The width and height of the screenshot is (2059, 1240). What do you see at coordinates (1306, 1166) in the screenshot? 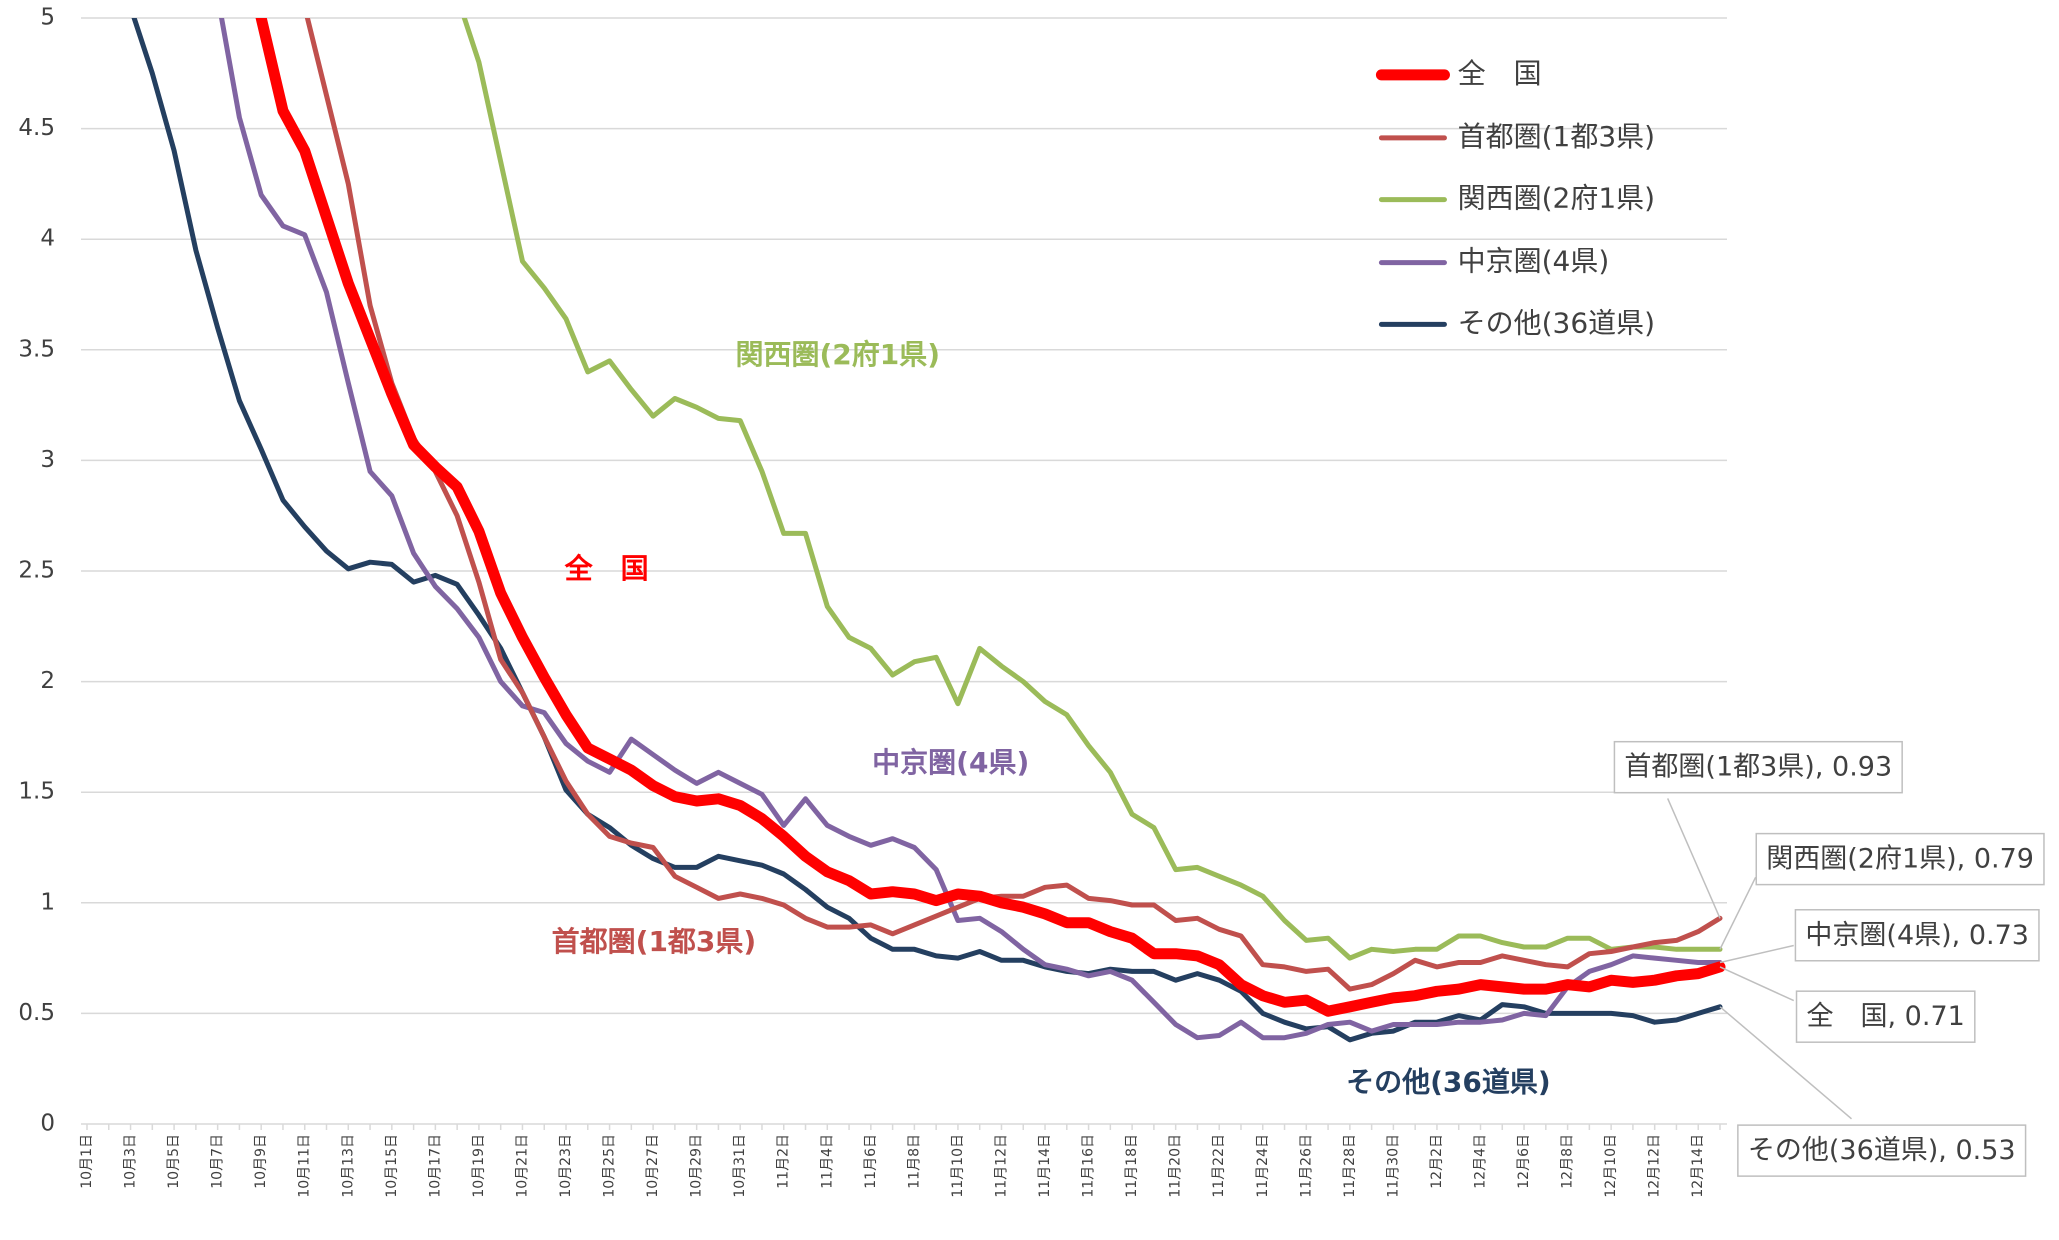
I see `x-tick-label: 11月26日` at bounding box center [1306, 1166].